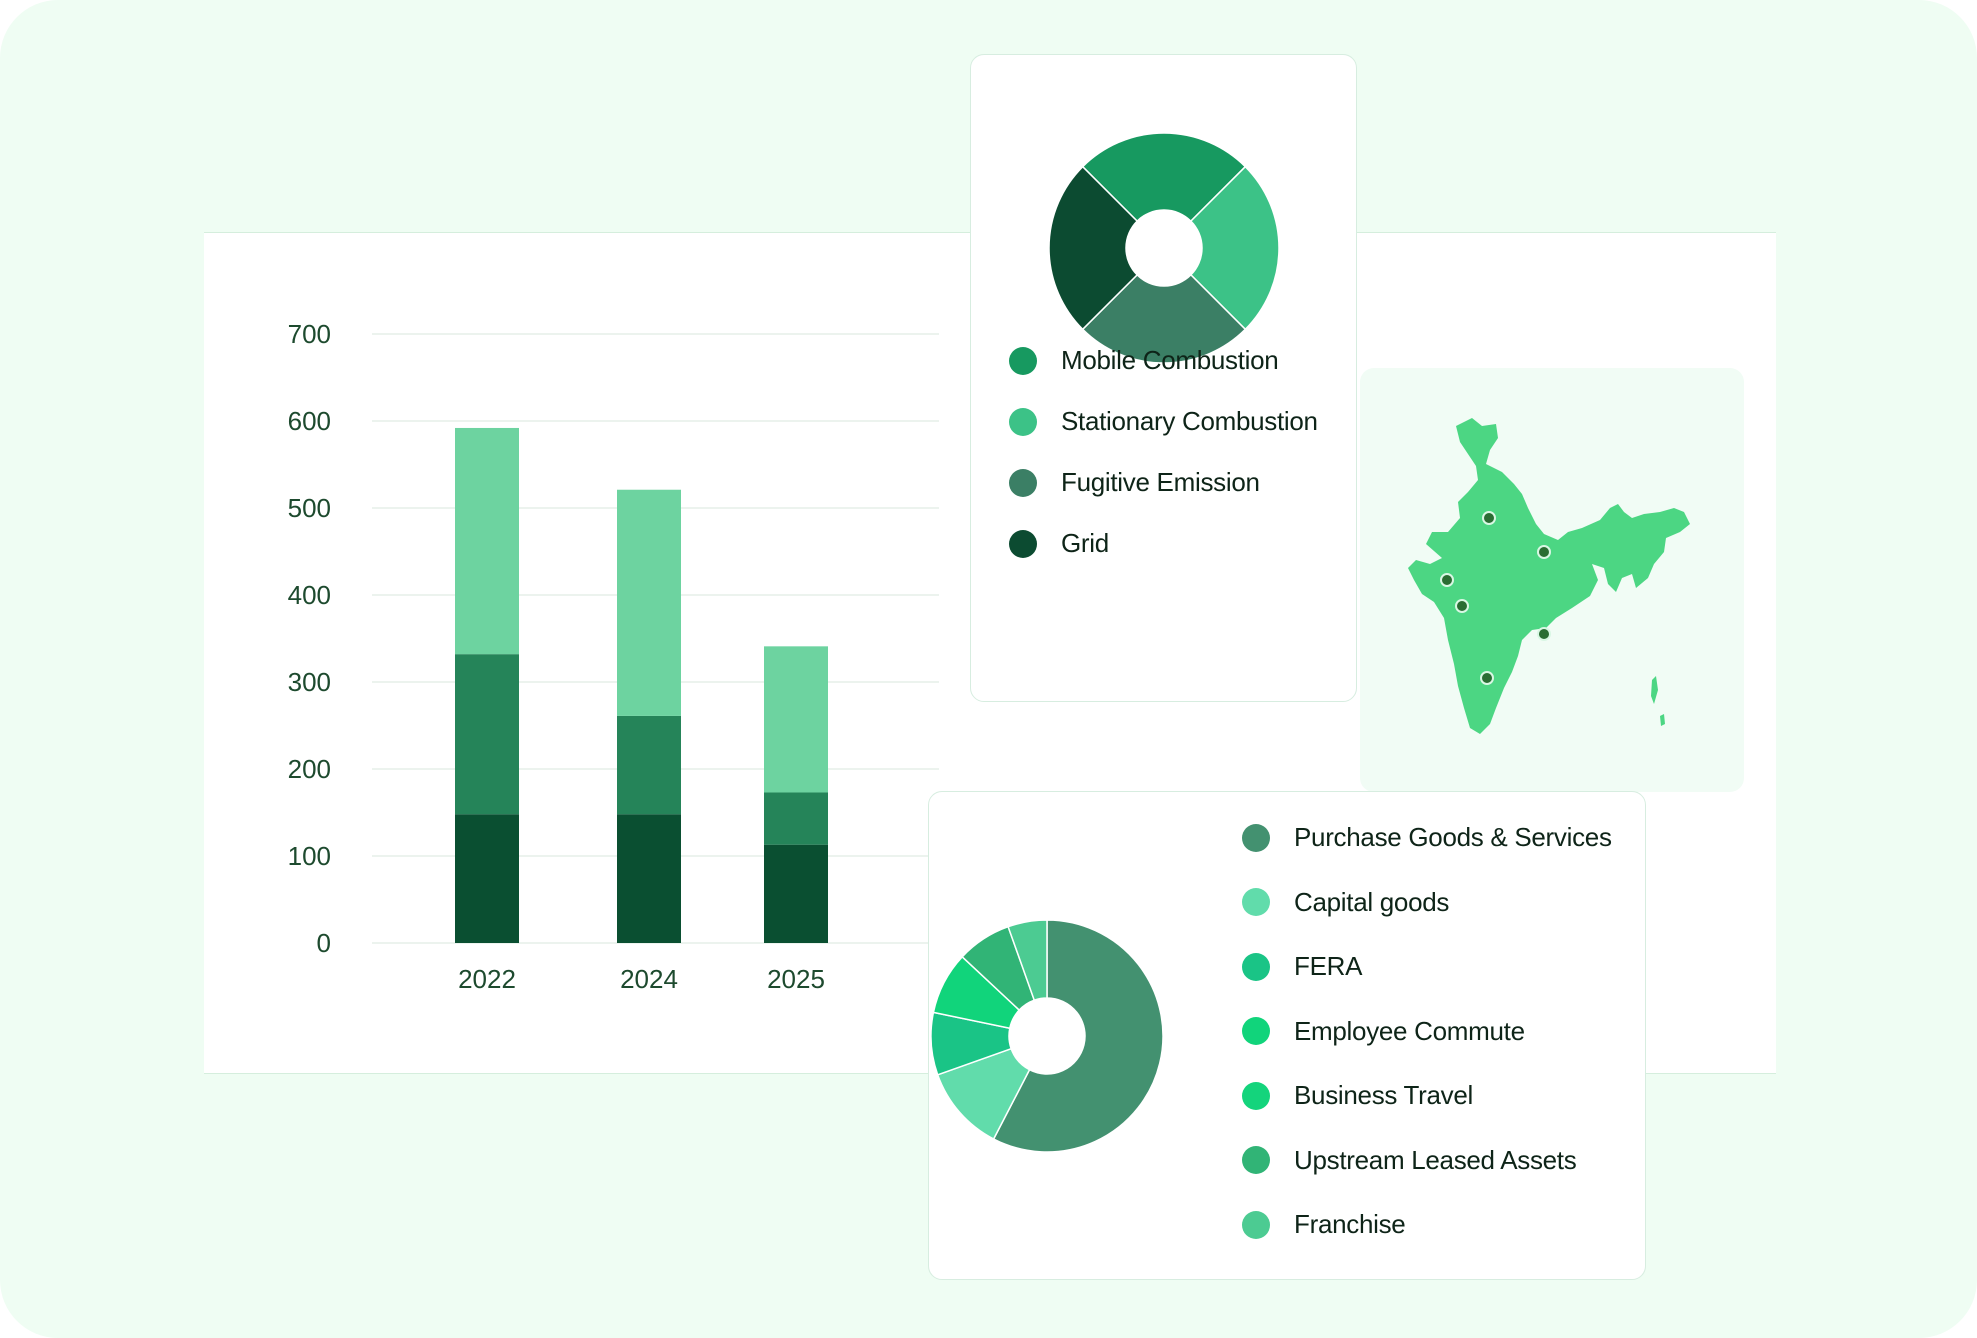 The image size is (1977, 1338). I want to click on india-map-shape, so click(1549, 576).